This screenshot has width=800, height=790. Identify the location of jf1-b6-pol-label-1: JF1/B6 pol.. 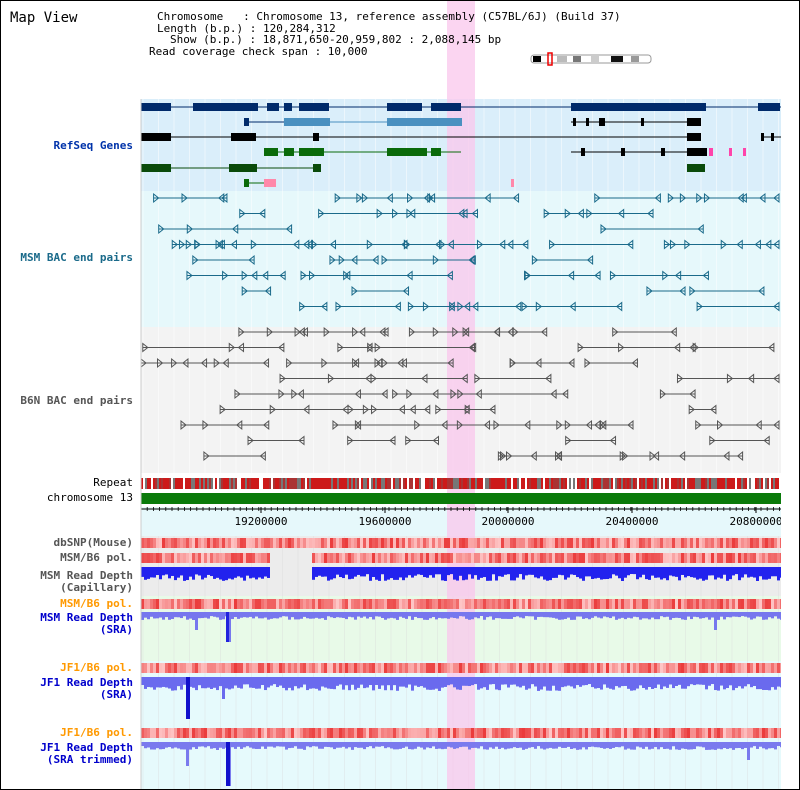
(96, 667).